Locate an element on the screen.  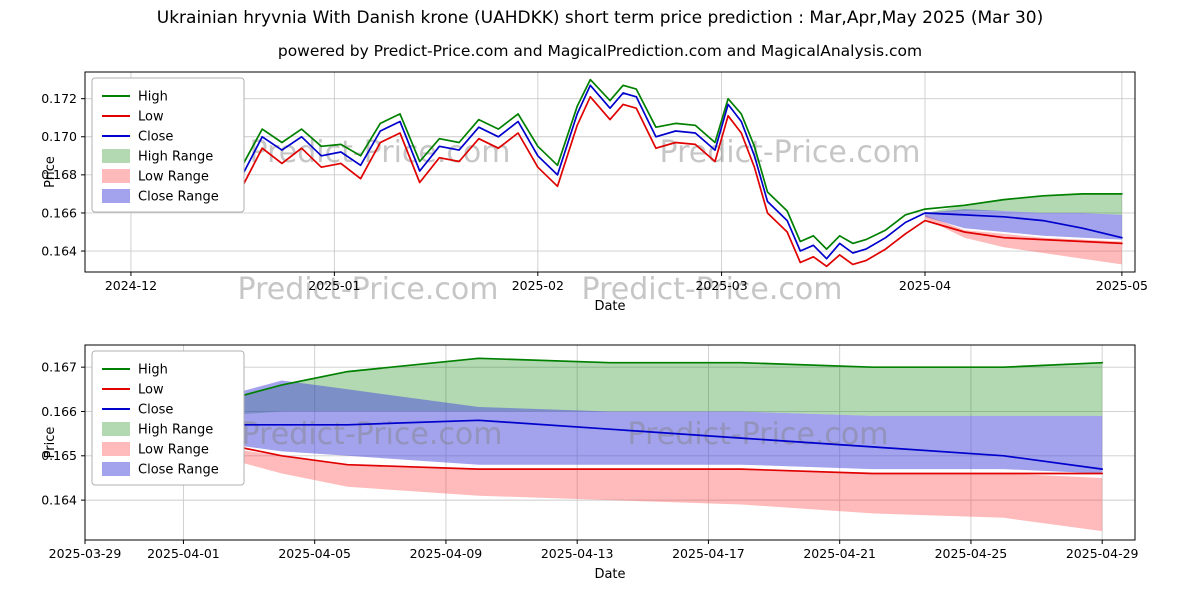
x-tick-label: 2025-04-21 is located at coordinates (839, 553).